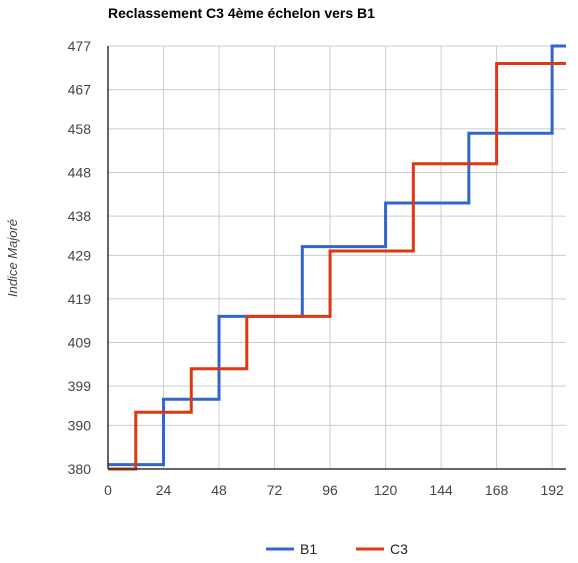 The width and height of the screenshot is (578, 563). What do you see at coordinates (552, 490) in the screenshot?
I see `x-tick-label: 192` at bounding box center [552, 490].